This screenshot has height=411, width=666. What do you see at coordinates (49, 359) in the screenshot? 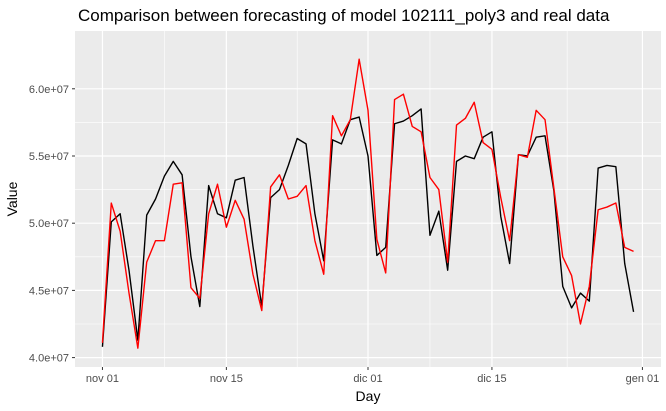
I see `y-tick-label: 4.0e+07` at bounding box center [49, 359].